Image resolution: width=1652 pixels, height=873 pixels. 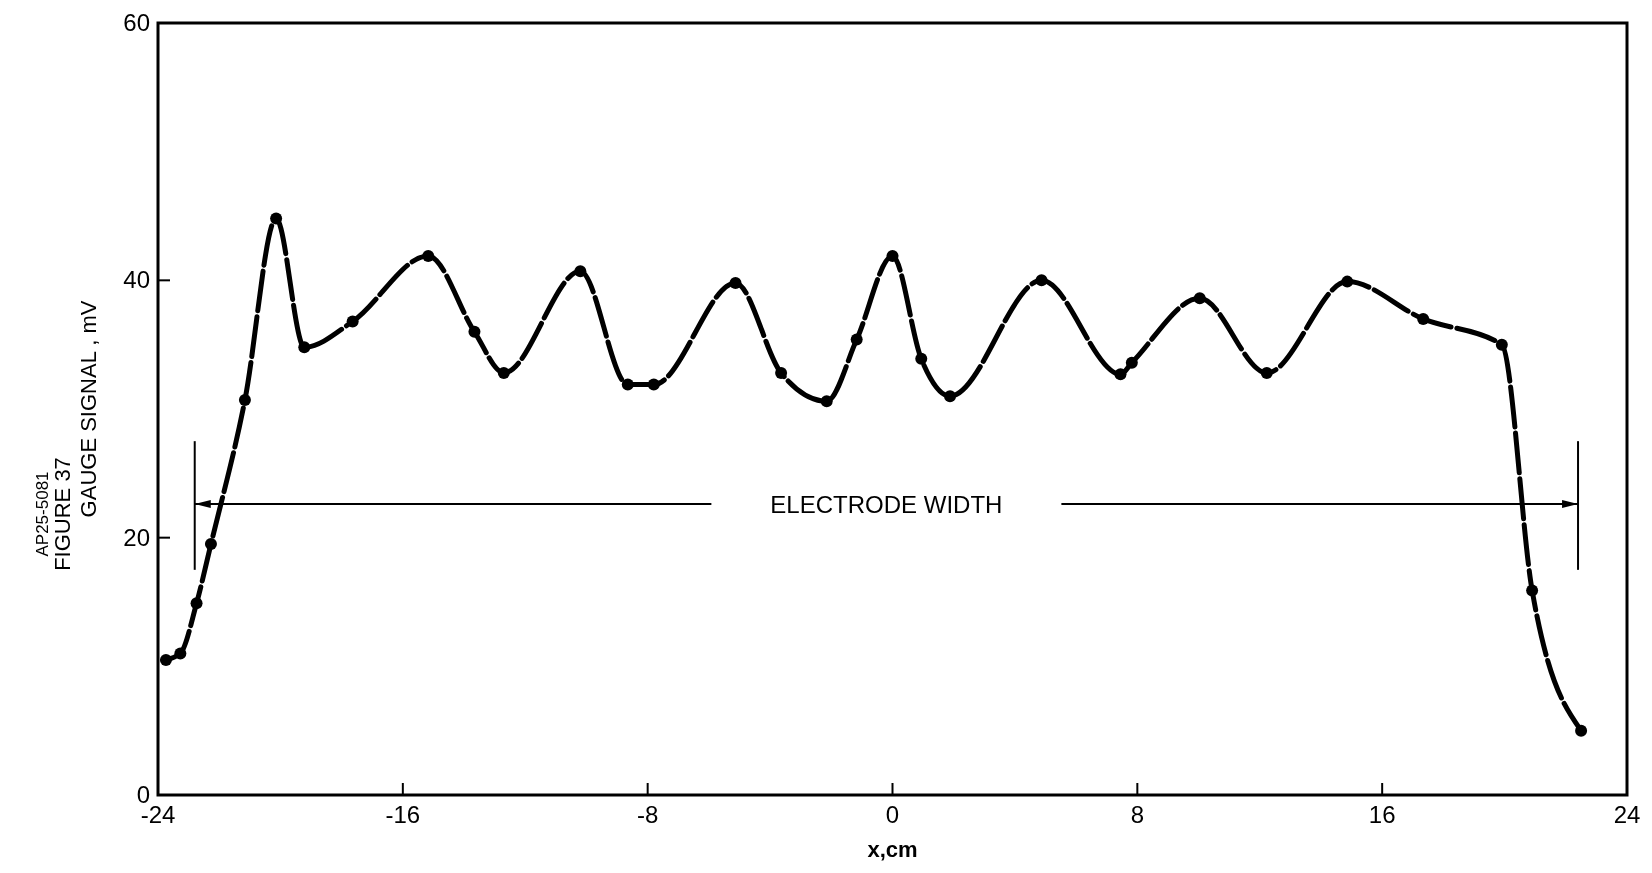 What do you see at coordinates (892, 814) in the screenshot?
I see `x-tick-label: 0` at bounding box center [892, 814].